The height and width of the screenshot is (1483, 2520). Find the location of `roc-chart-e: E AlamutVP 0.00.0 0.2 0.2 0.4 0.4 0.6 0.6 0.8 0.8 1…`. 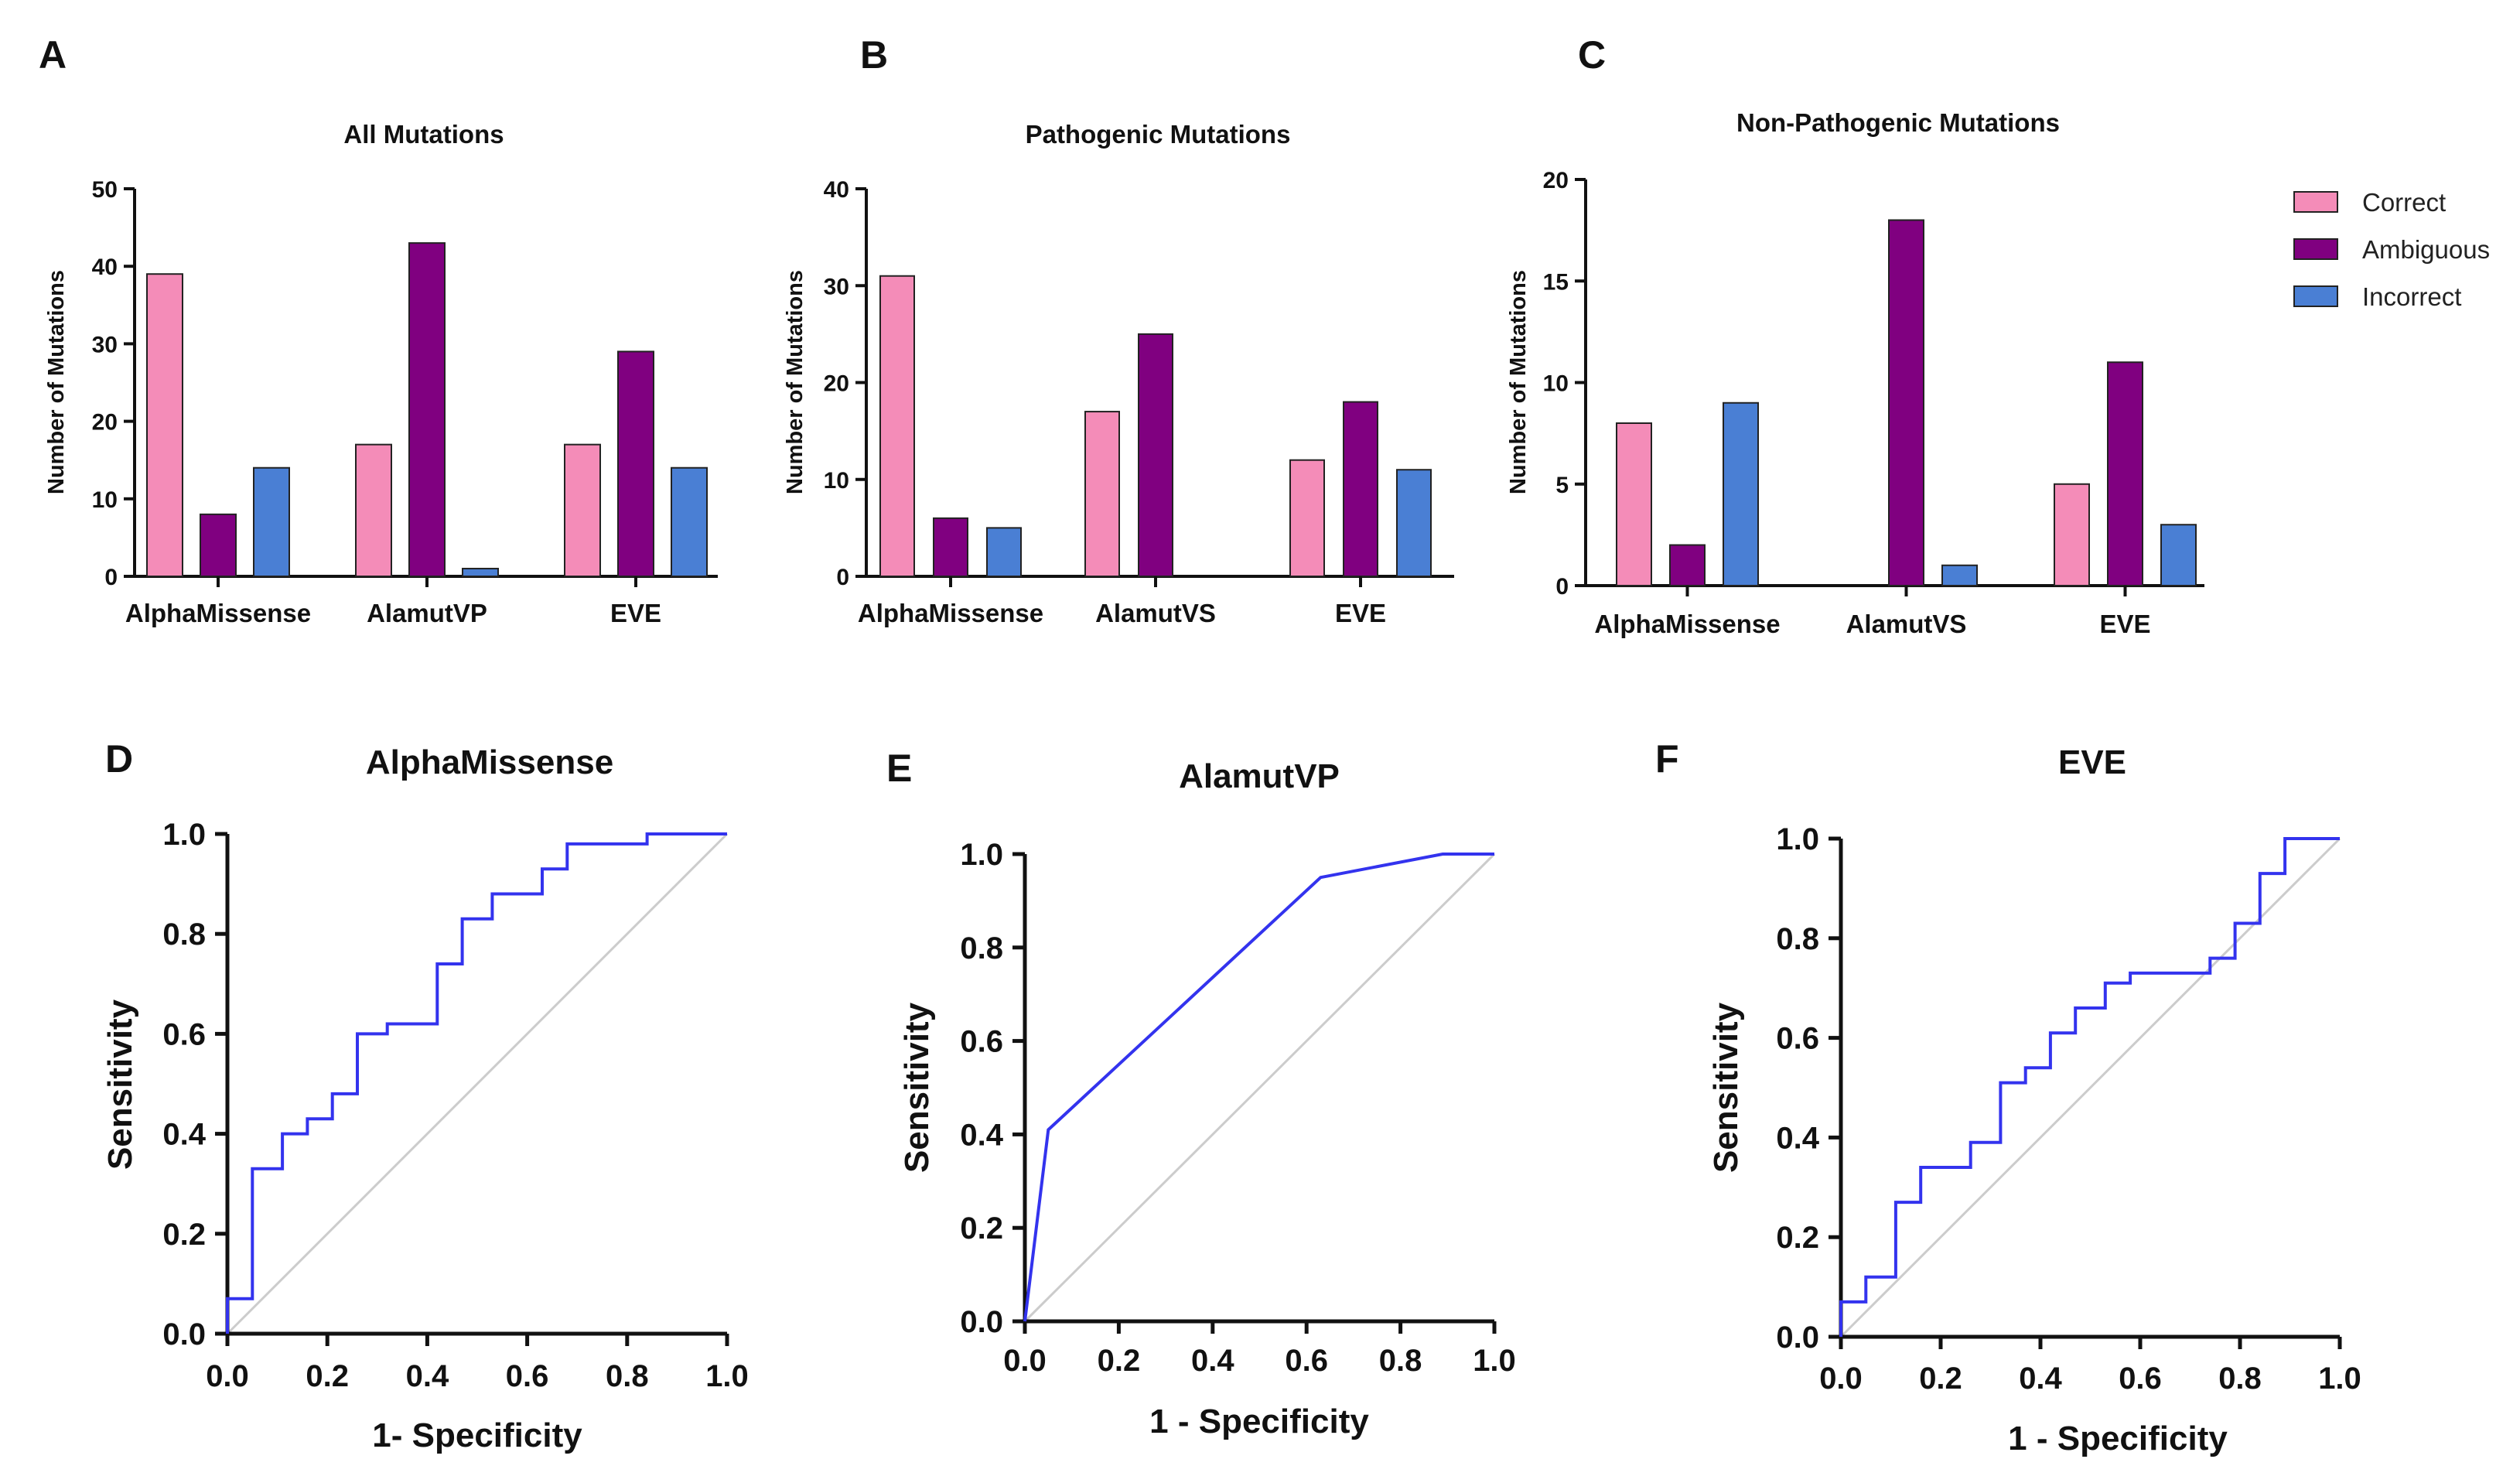

roc-chart-e: E AlamutVP 0.00.0 0.2 0.2 0.4 0.4 0.6 0.6 0.8 0.8 1… is located at coordinates (1201, 1093).